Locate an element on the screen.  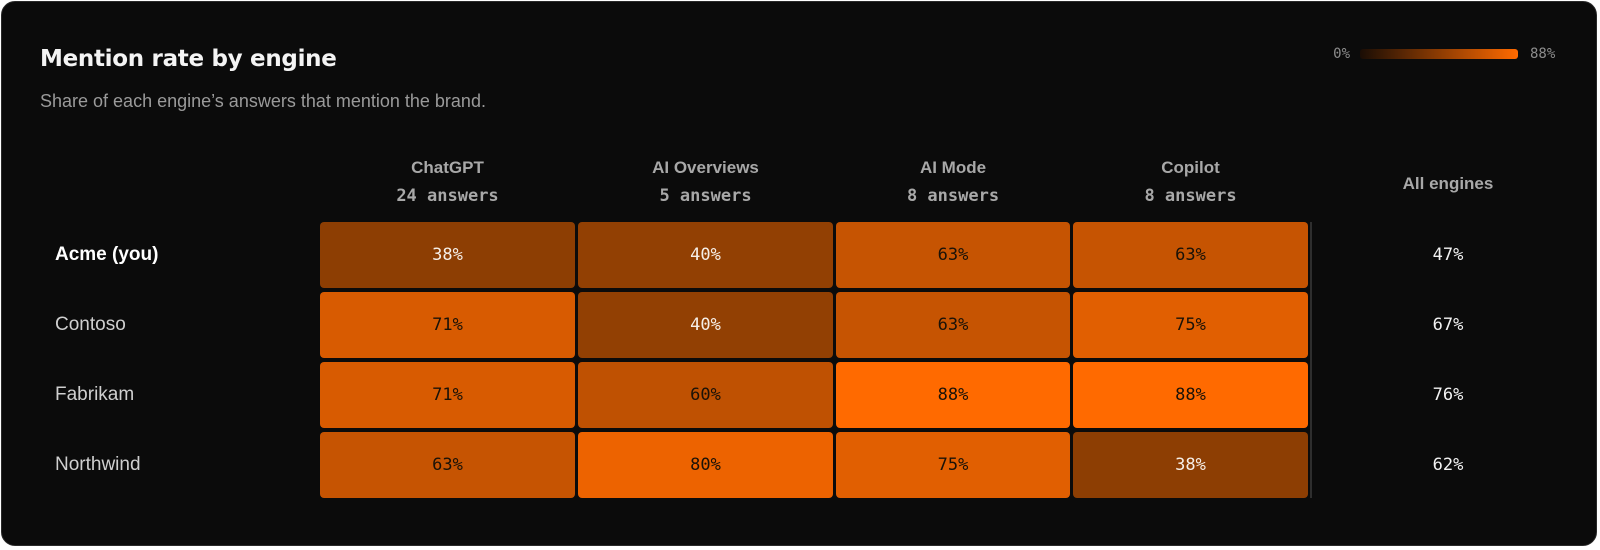
legend-max-label: 88% is located at coordinates (1543, 54).